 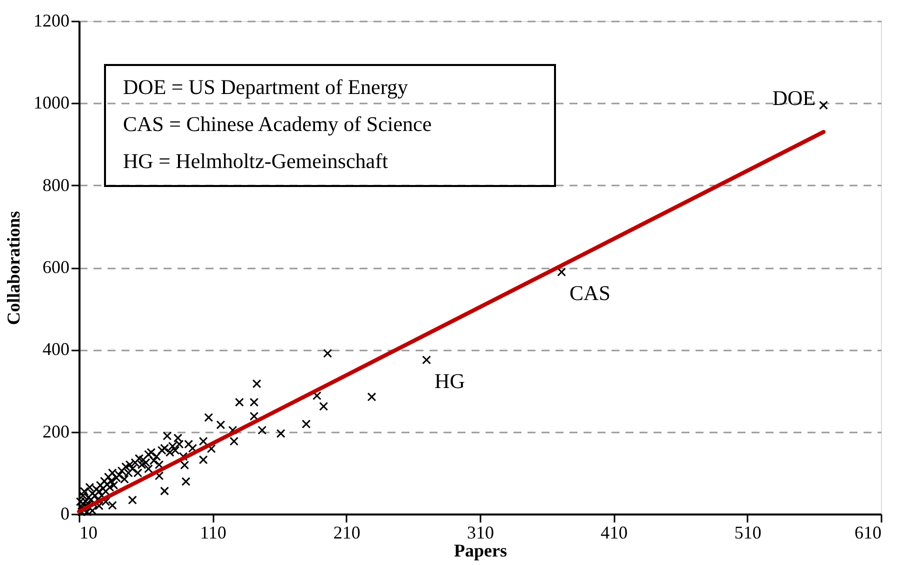 What do you see at coordinates (56, 349) in the screenshot?
I see `y-tick-label: 400` at bounding box center [56, 349].